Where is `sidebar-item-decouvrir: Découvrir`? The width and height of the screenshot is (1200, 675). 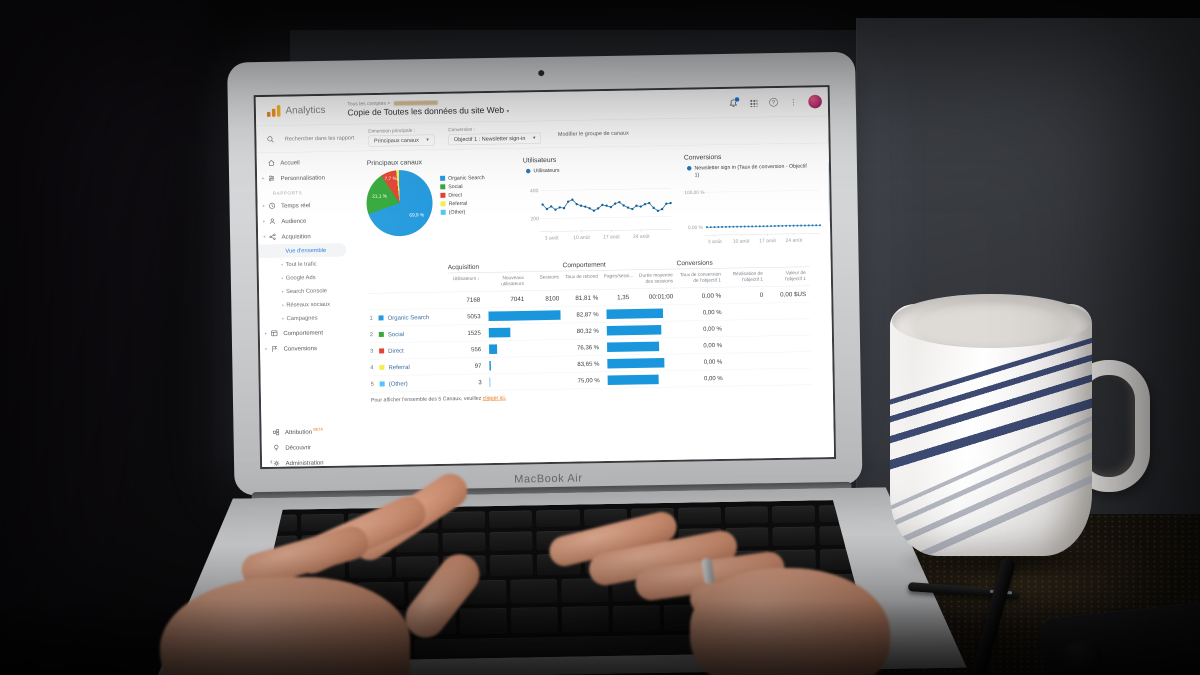
sidebar-item-decouvrir: Découvrir is located at coordinates (311, 446).